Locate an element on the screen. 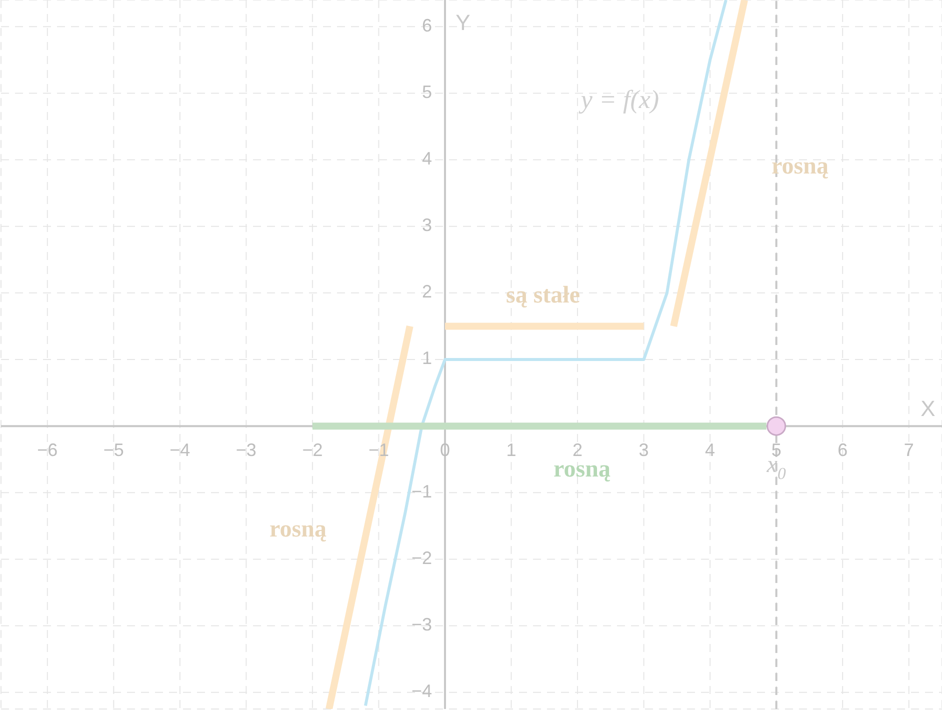 This screenshot has width=942, height=710. x-tick-label: −2 is located at coordinates (312, 450).